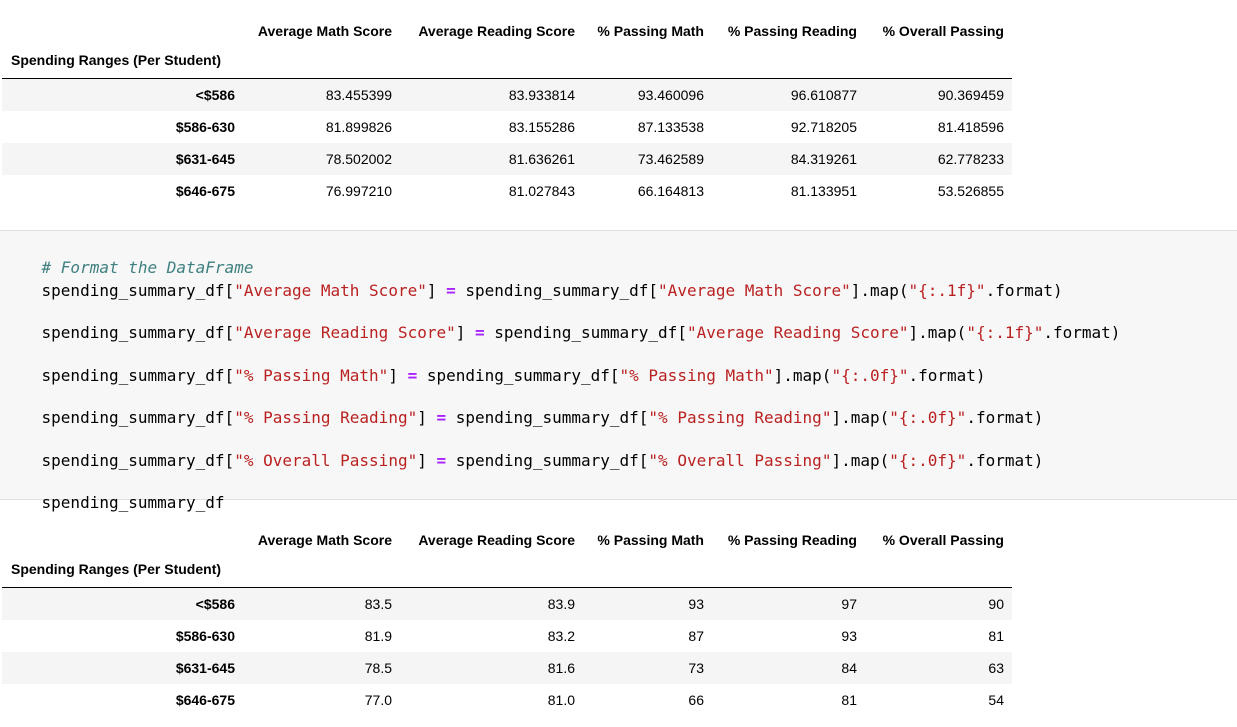 This screenshot has height=727, width=1237. What do you see at coordinates (650, 31) in the screenshot?
I see `column-header: % Passing Math` at bounding box center [650, 31].